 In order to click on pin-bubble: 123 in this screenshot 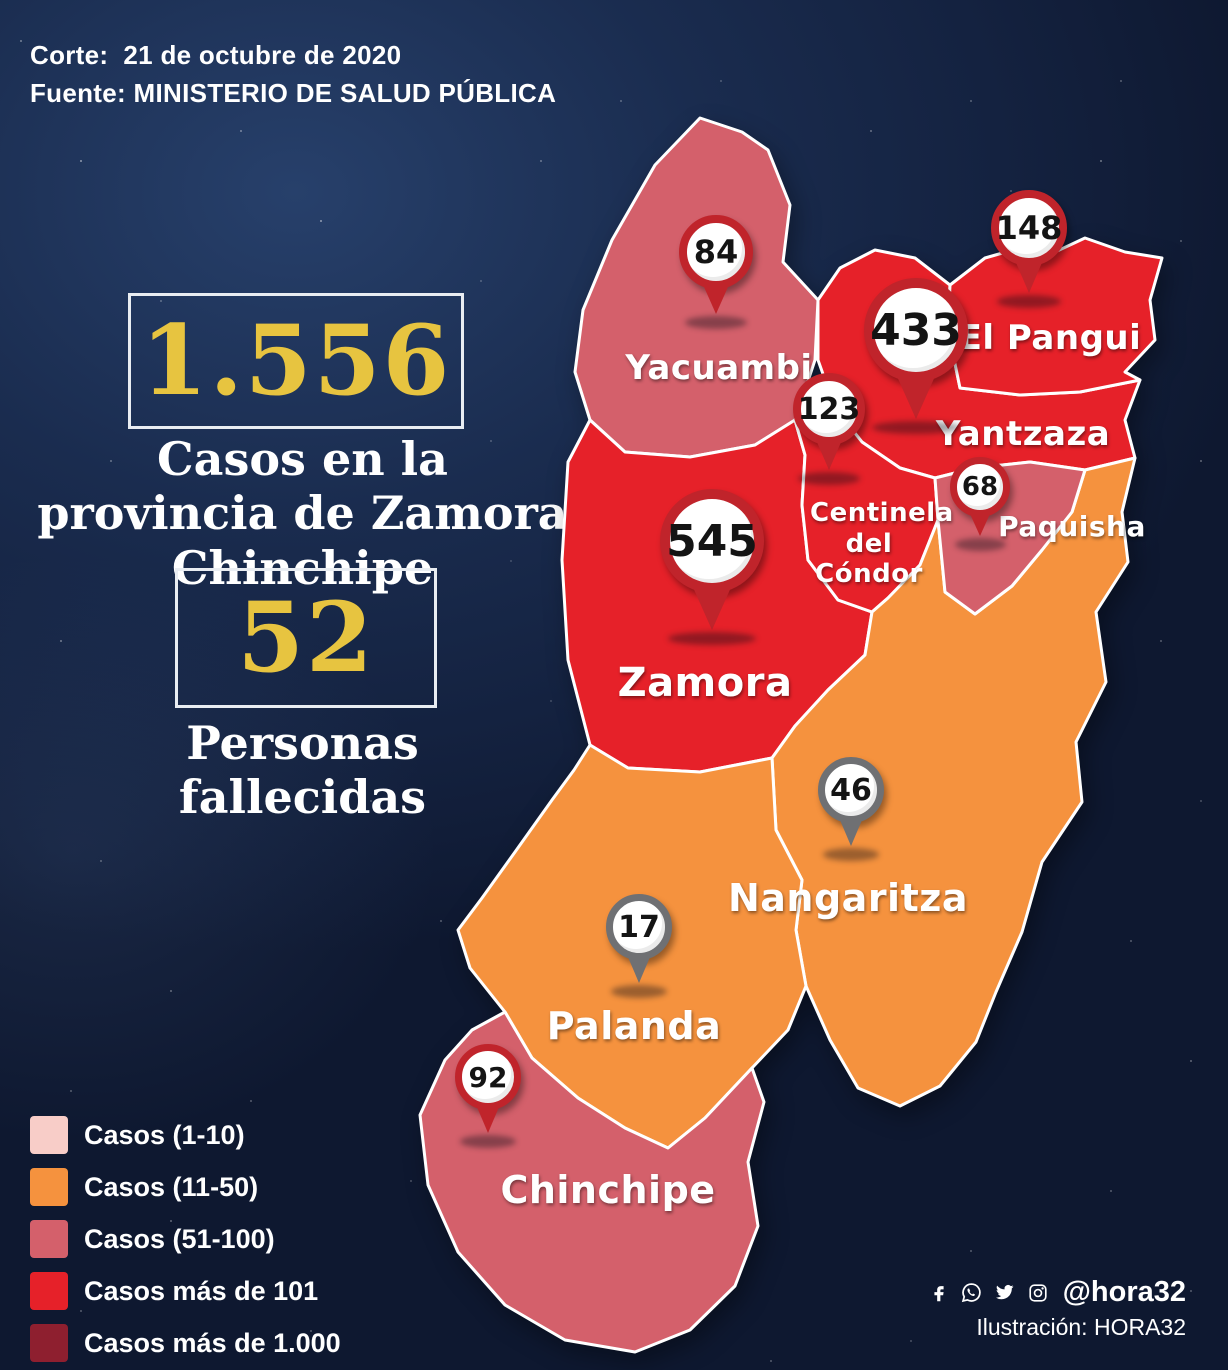, I will do `click(829, 409)`.